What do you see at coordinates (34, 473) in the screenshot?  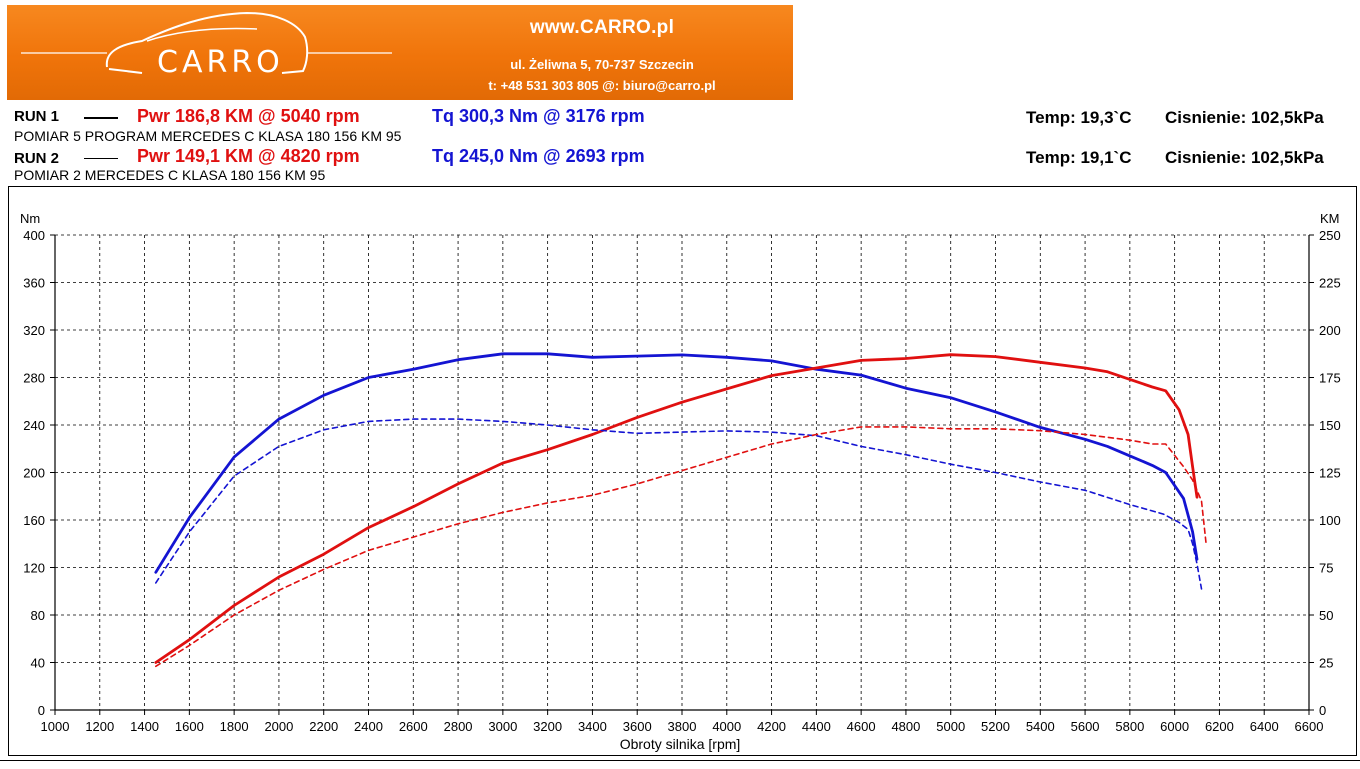 I see `y-left-tick-label: 200` at bounding box center [34, 473].